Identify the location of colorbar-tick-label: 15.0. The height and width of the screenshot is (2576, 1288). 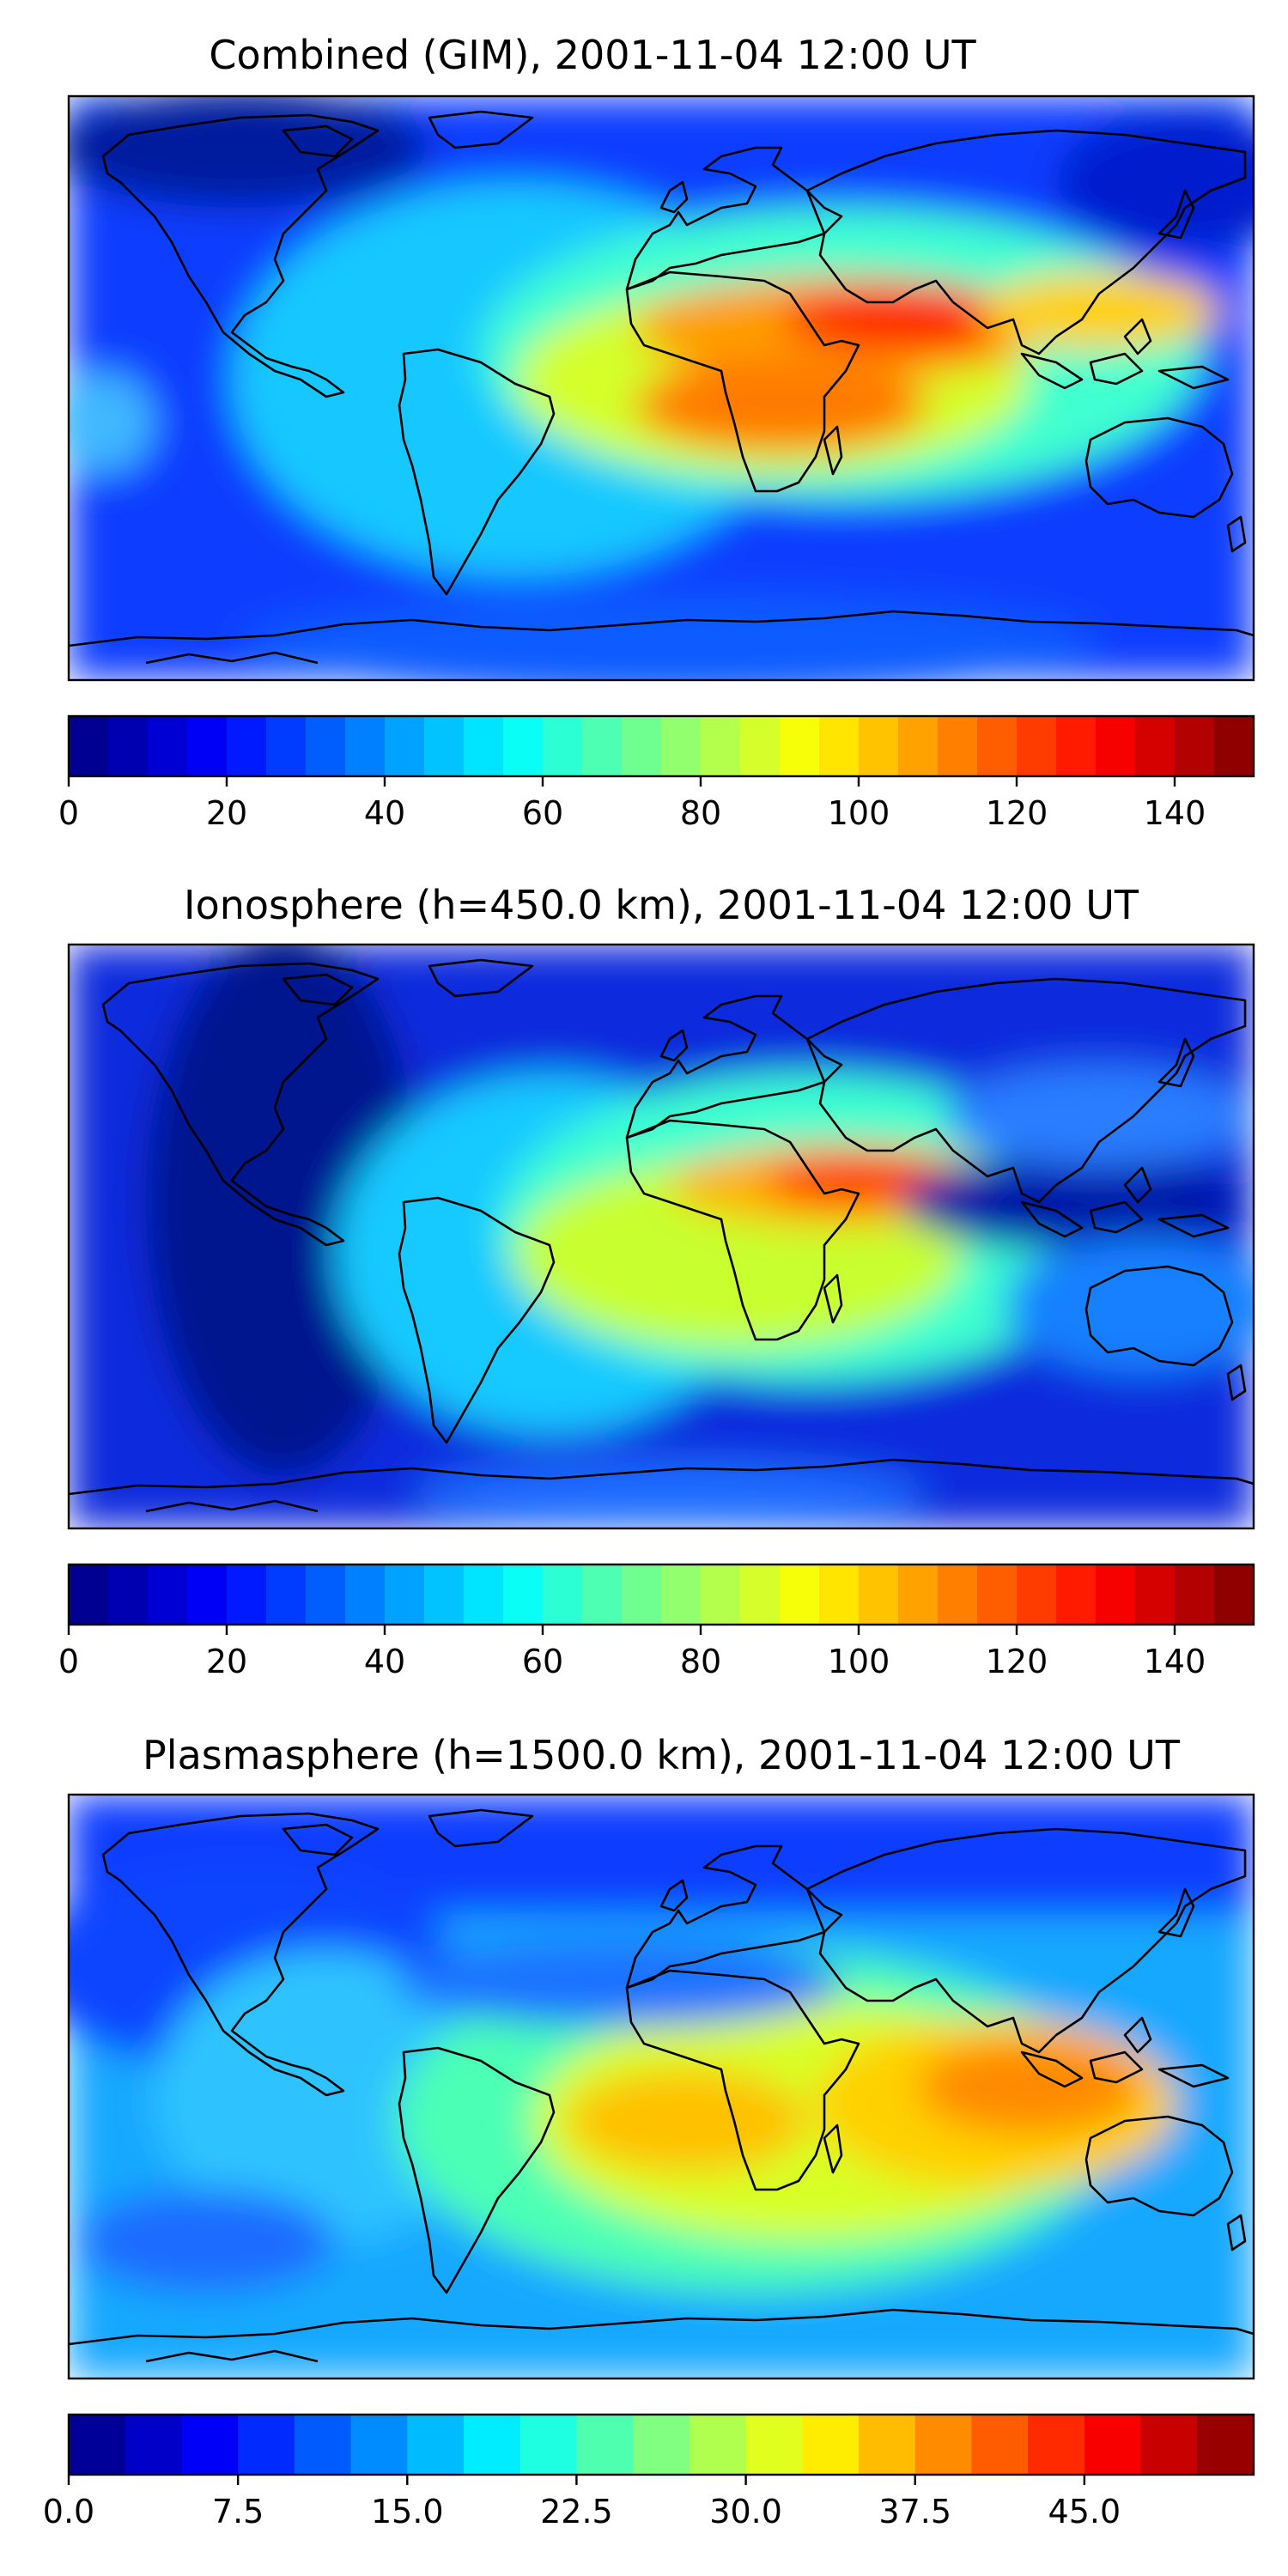
(408, 2511).